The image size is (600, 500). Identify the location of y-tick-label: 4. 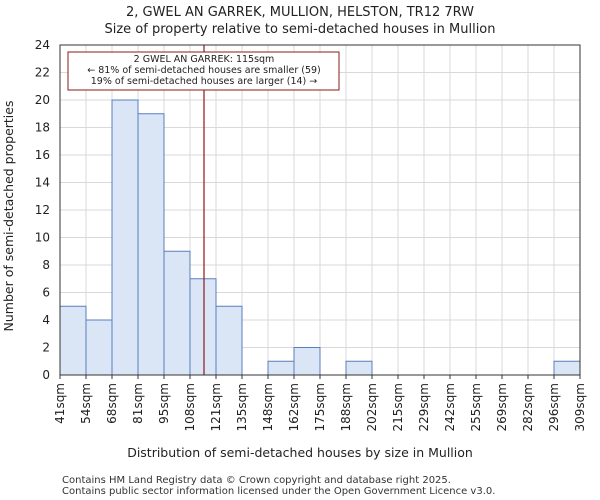
(46, 320).